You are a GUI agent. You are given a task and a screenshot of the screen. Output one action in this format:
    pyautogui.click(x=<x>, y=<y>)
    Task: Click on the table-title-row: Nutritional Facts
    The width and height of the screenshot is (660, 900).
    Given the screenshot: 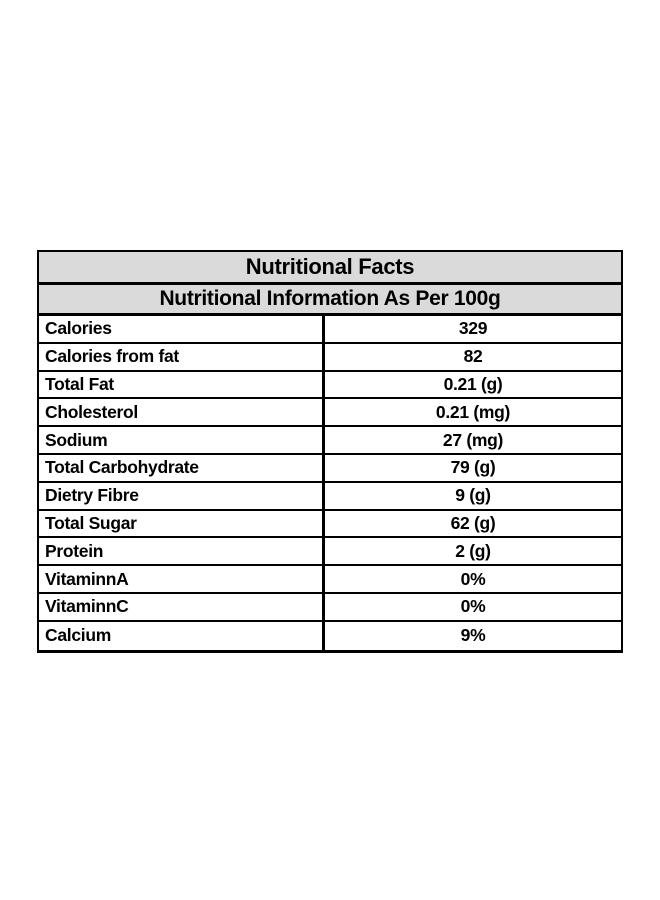 What is the action you would take?
    pyautogui.click(x=330, y=268)
    